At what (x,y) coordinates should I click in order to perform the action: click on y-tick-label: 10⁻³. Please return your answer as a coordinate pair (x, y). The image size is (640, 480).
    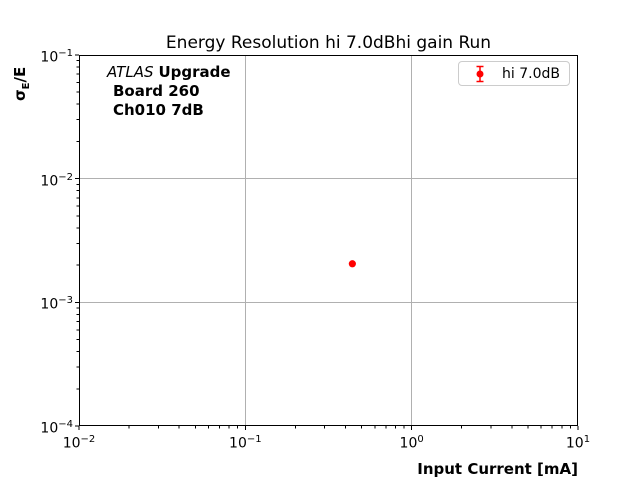
    Looking at the image, I should click on (56, 304).